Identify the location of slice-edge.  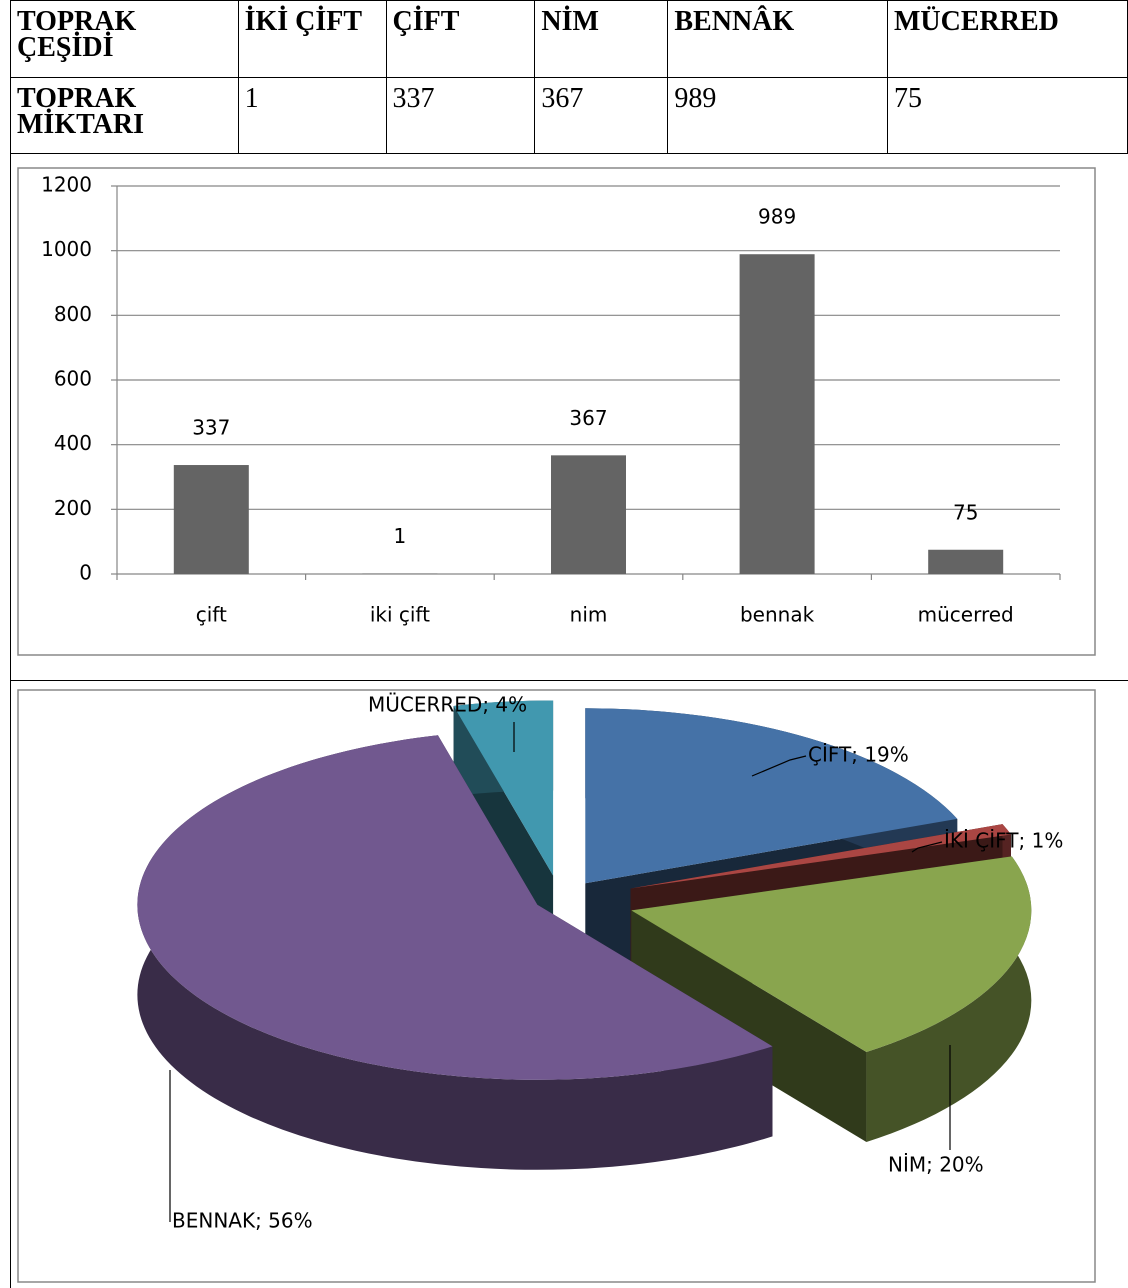
(949, 999).